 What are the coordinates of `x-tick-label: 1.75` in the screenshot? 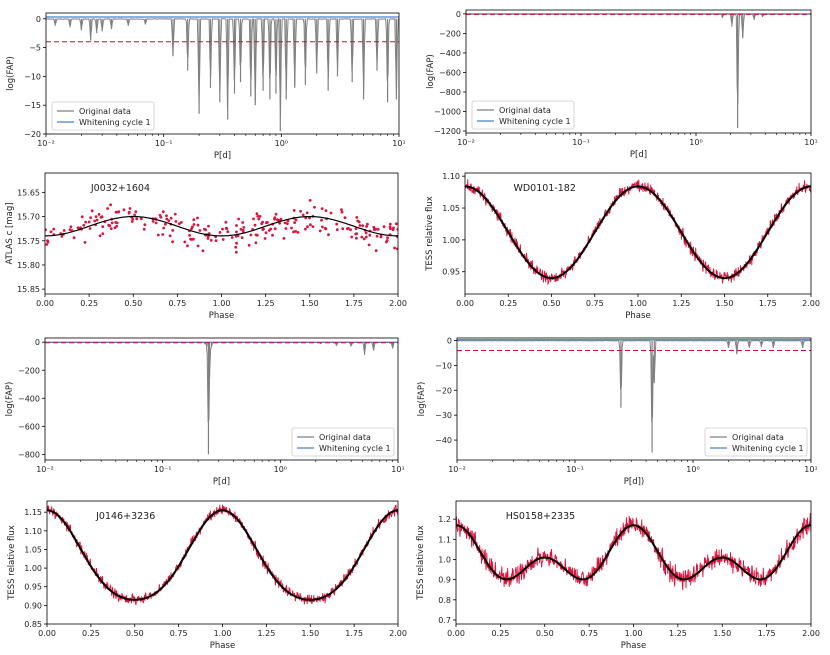 It's located at (767, 633).